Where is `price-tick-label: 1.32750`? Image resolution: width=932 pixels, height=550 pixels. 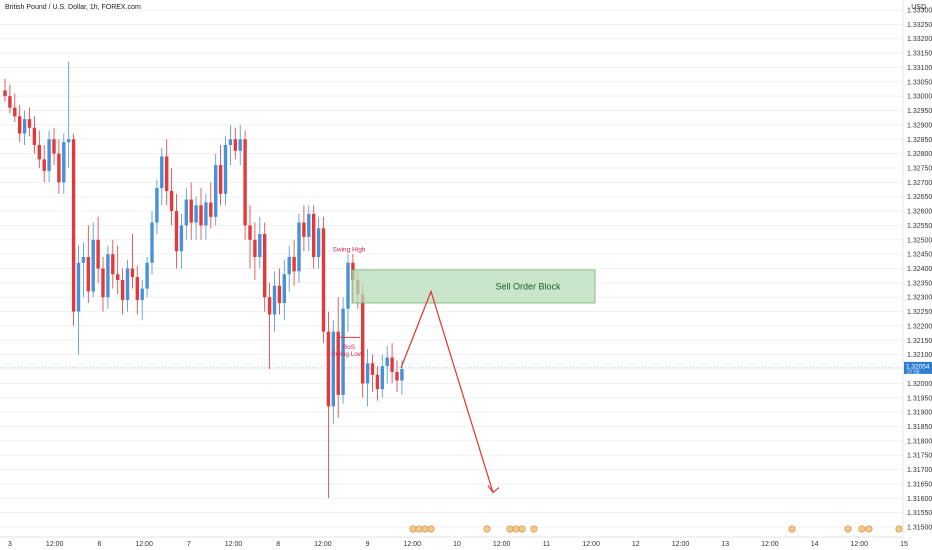 price-tick-label: 1.32750 is located at coordinates (919, 168).